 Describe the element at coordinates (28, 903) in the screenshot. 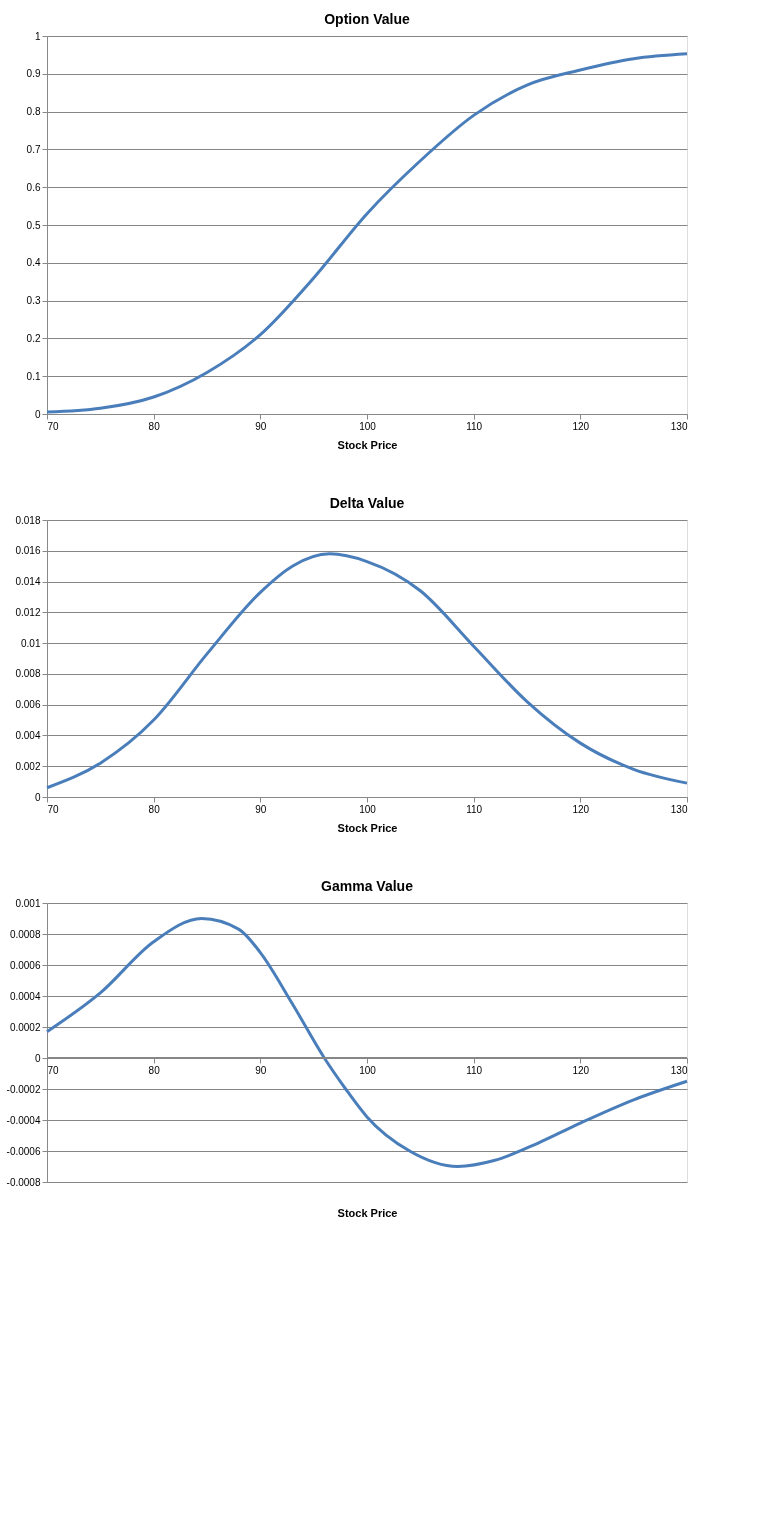

I see `y-tick-label: 0.001` at that location.